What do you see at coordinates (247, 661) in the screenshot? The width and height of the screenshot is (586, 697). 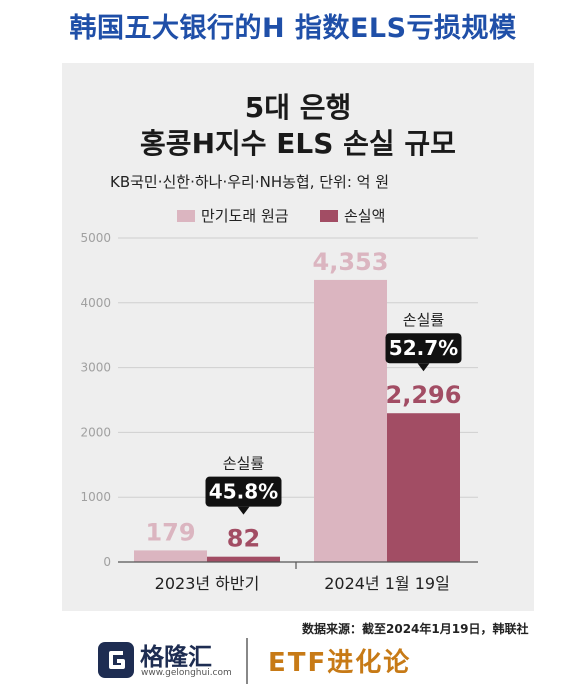 I see `footer-divider` at bounding box center [247, 661].